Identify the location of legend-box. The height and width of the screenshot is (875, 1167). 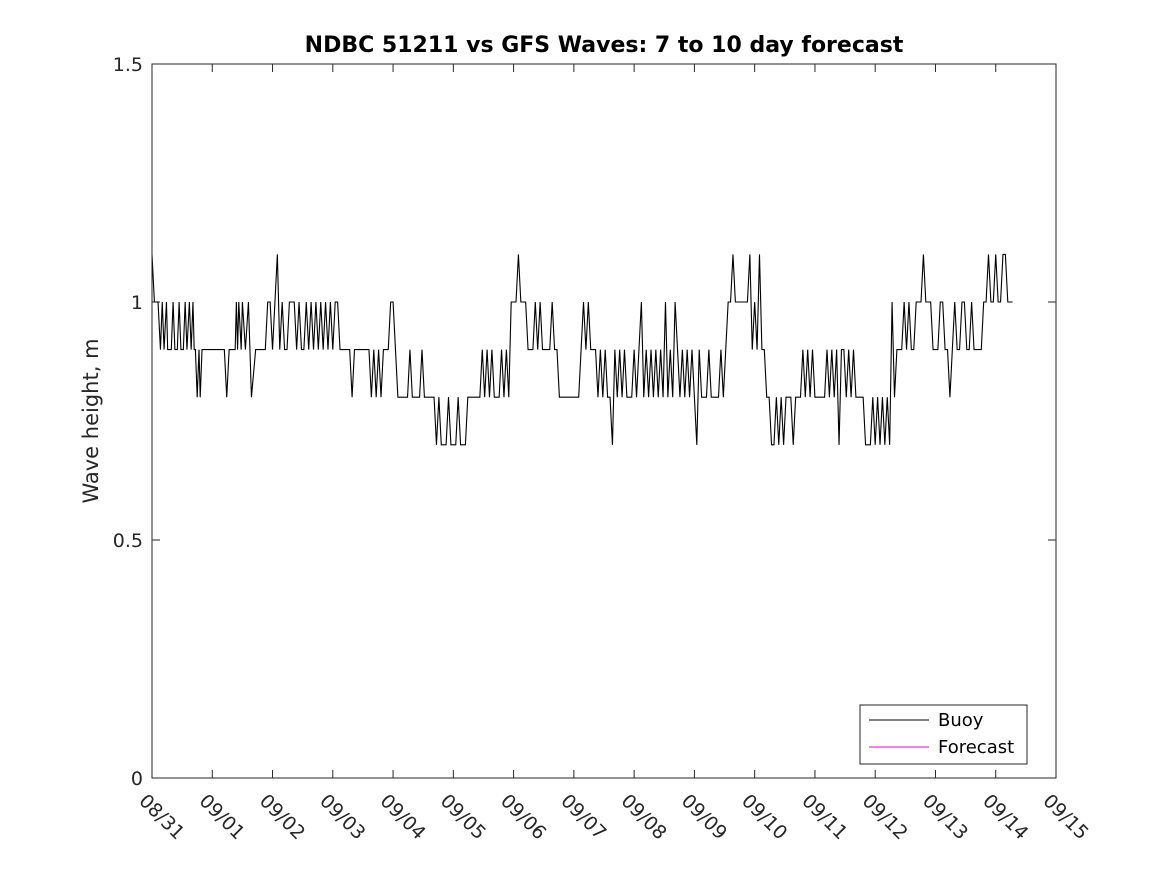
(943, 734).